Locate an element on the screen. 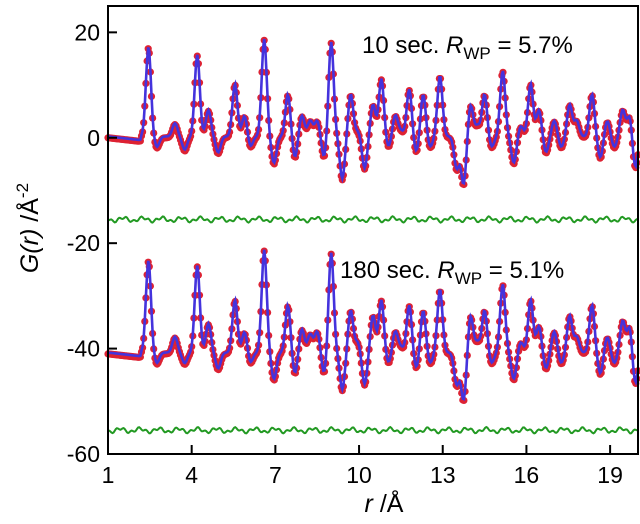 This screenshot has height=524, width=640. x-tick-label: 4 is located at coordinates (191, 475).